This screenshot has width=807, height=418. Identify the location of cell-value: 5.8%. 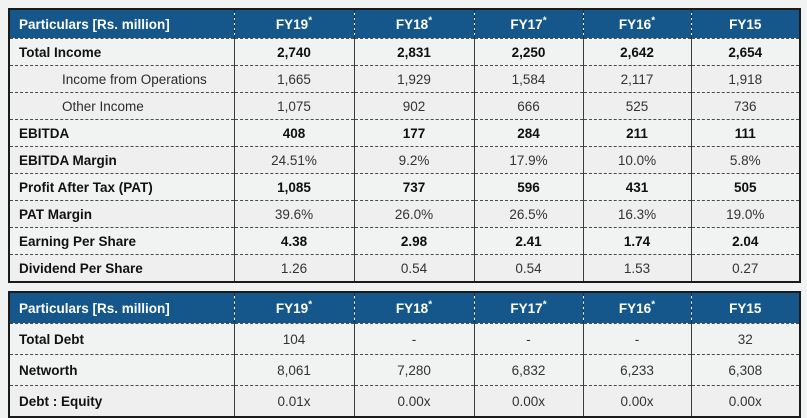
(745, 160).